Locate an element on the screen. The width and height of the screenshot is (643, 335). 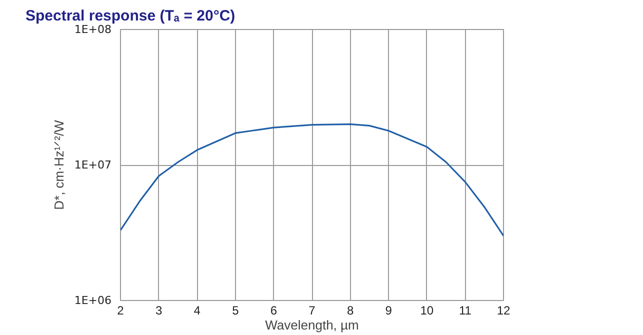
x-tick-label: 4 is located at coordinates (197, 311).